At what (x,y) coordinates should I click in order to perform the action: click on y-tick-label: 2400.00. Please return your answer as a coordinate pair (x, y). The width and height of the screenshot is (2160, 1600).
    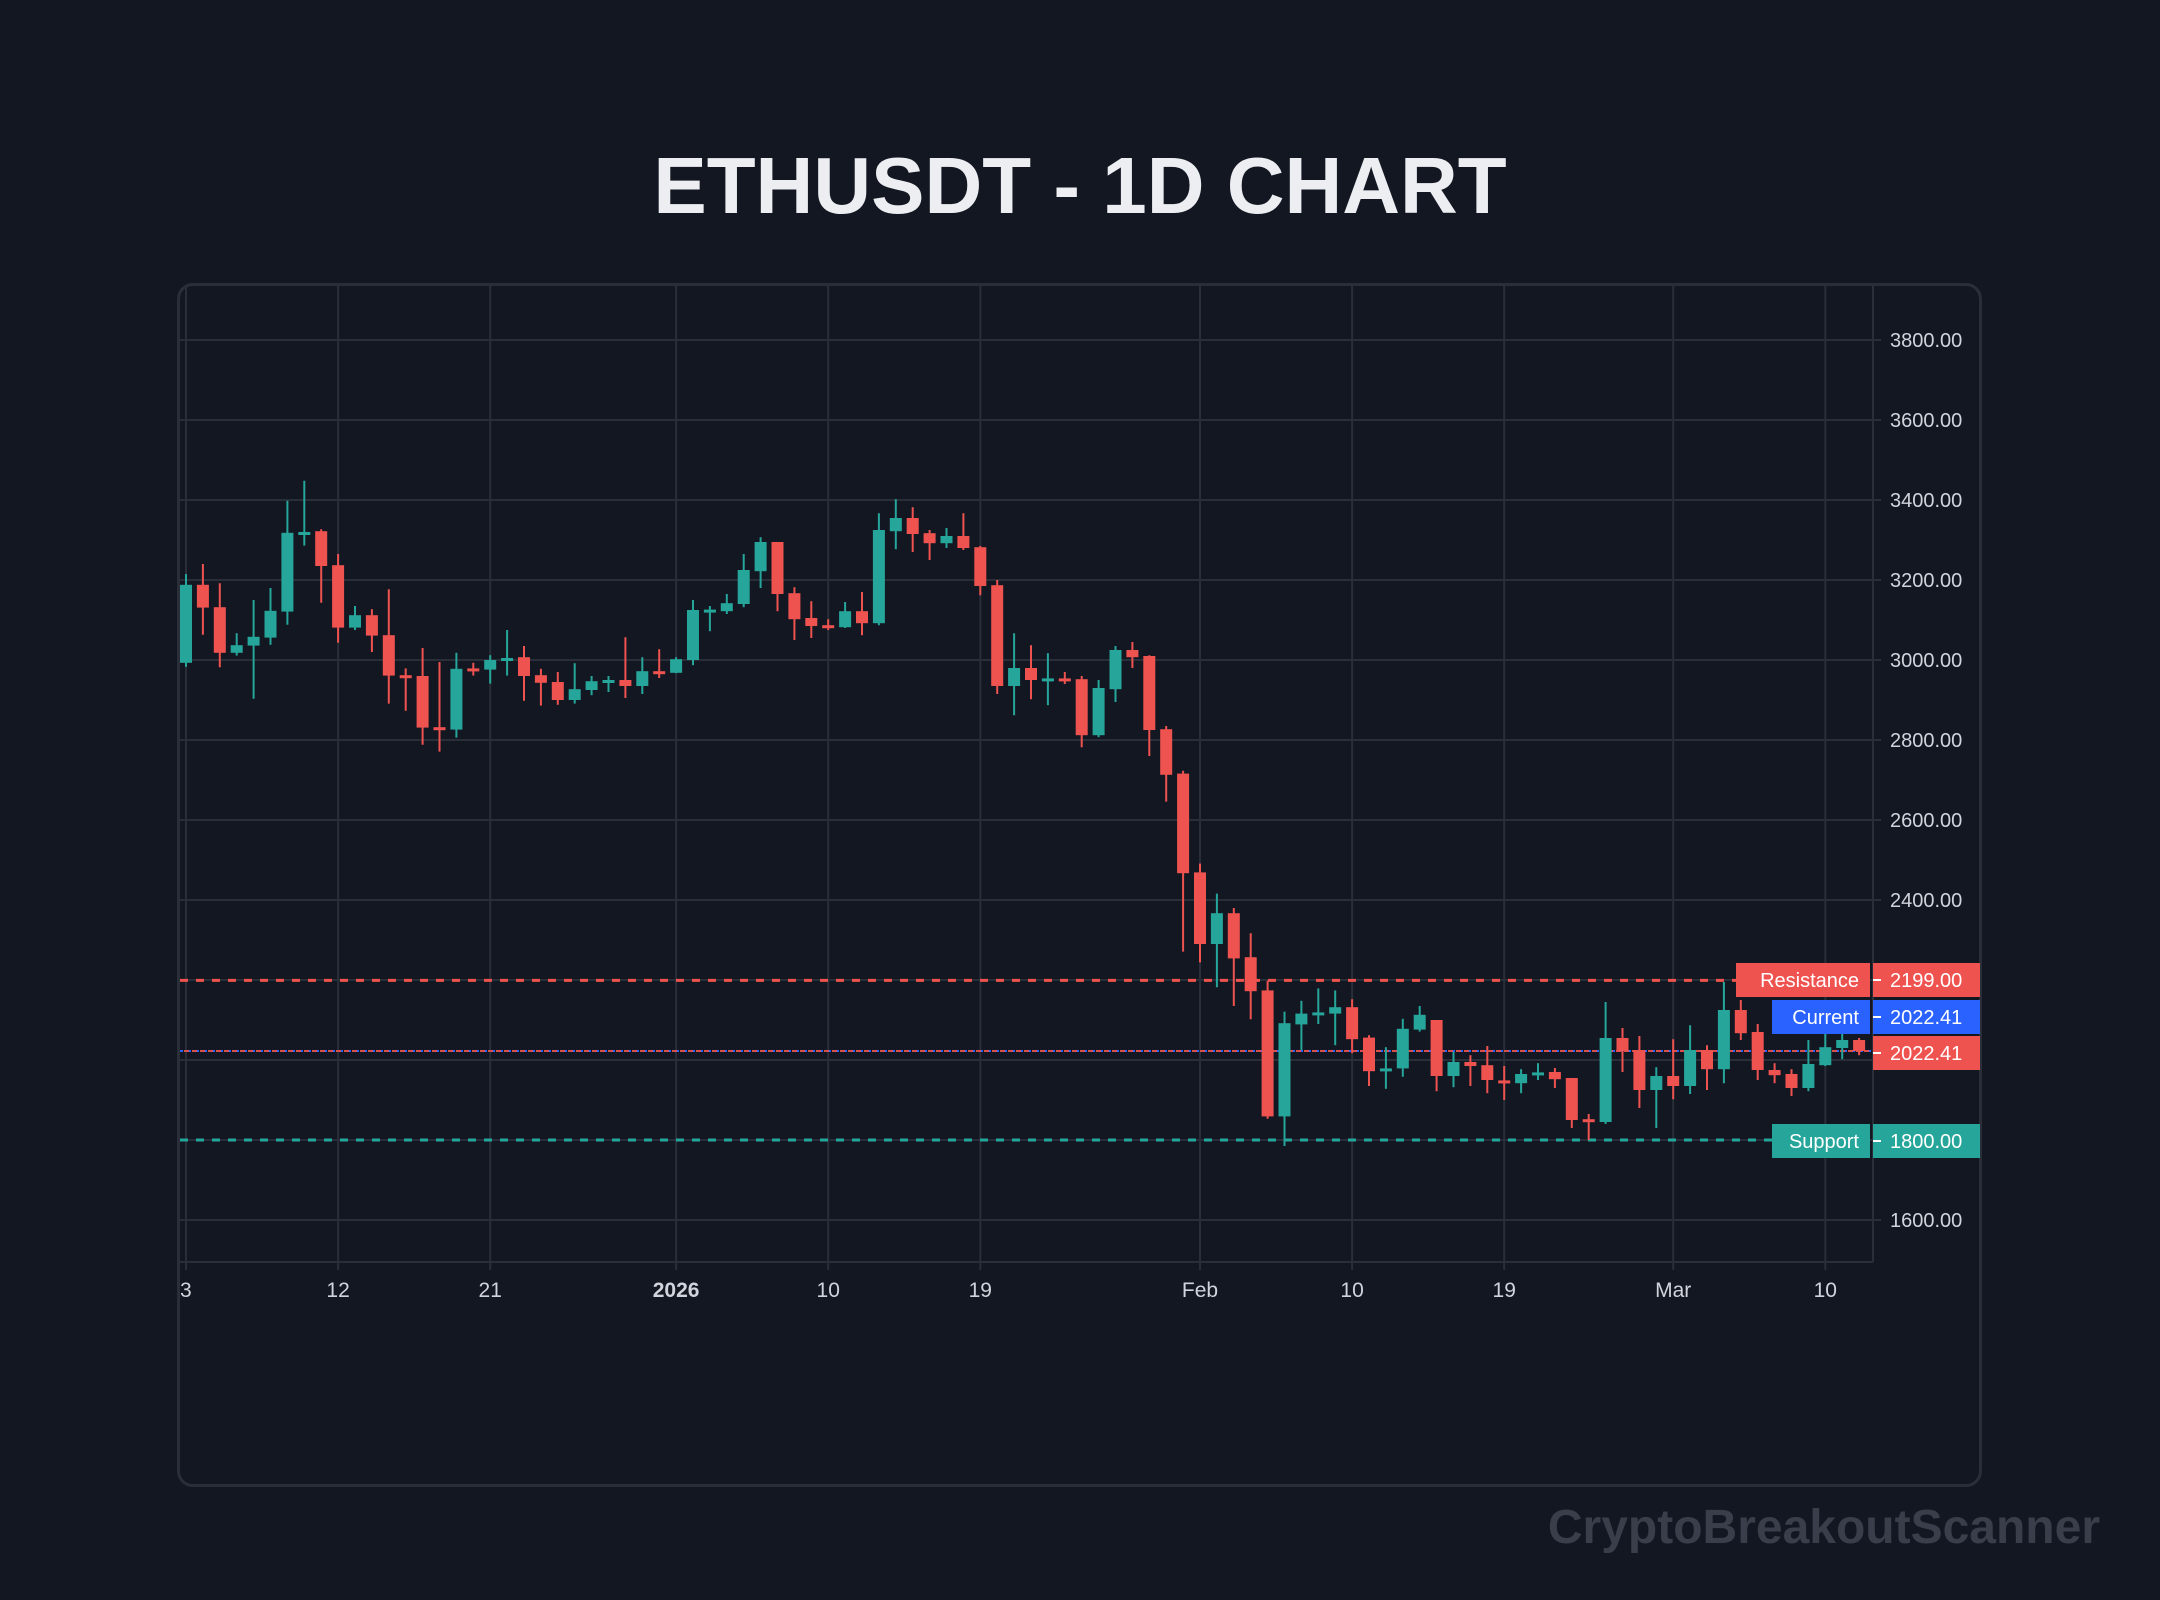
    Looking at the image, I should click on (1926, 901).